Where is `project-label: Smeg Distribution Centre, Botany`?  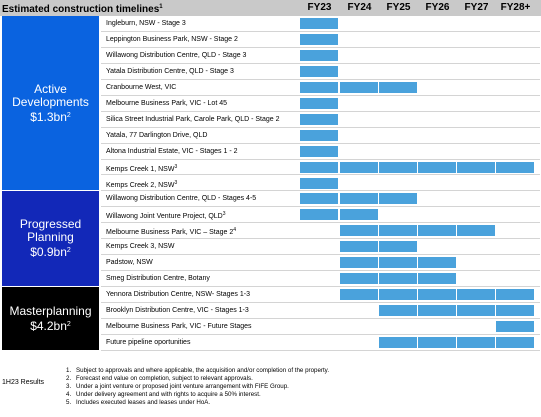 project-label: Smeg Distribution Centre, Botany is located at coordinates (158, 278).